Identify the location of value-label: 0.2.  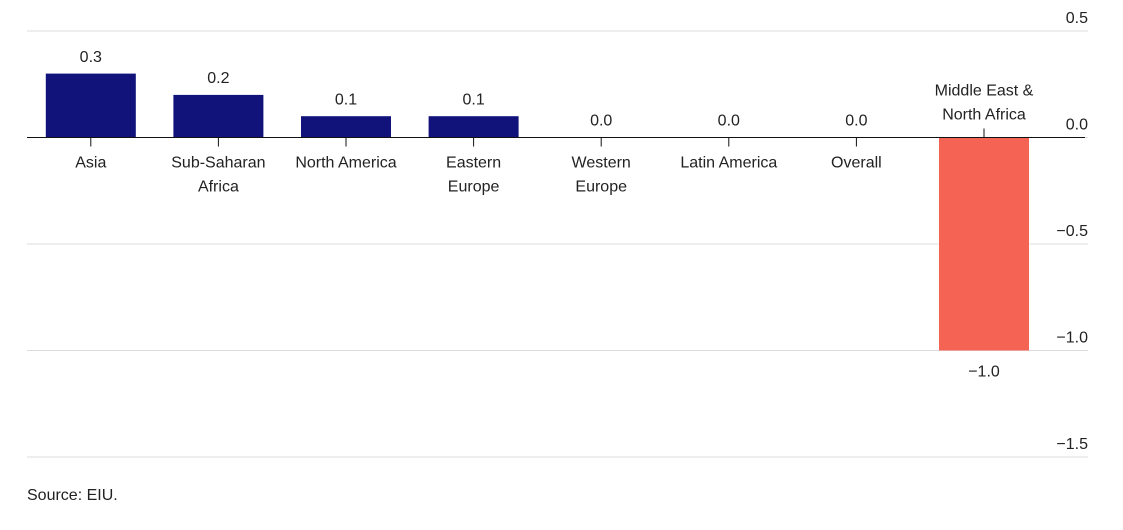
(218, 78).